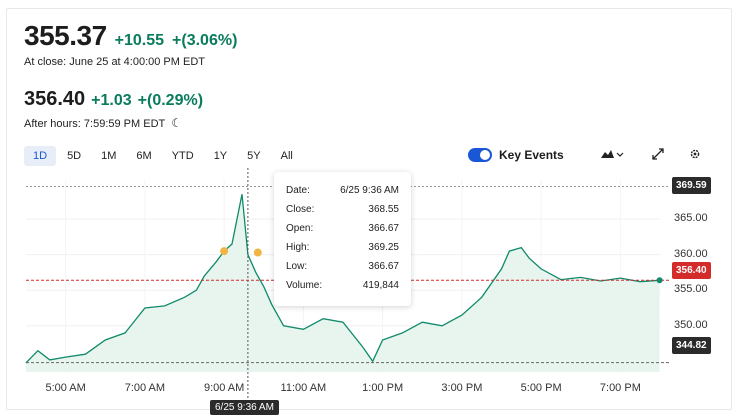 The image size is (740, 418). Describe the element at coordinates (659, 280) in the screenshot. I see `last-point` at that location.